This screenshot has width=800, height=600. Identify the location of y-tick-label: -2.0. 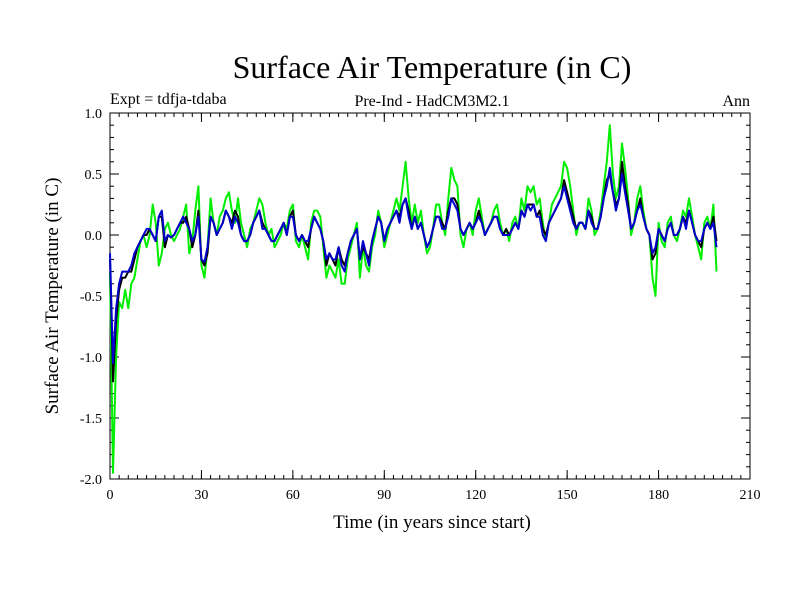
(91, 480).